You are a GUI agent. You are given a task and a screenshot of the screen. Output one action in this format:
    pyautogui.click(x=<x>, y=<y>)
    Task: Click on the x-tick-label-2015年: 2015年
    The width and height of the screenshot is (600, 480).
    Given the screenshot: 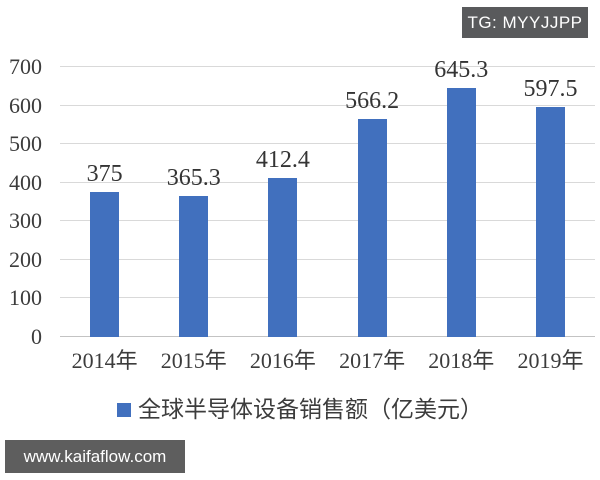 What is the action you would take?
    pyautogui.click(x=193, y=360)
    